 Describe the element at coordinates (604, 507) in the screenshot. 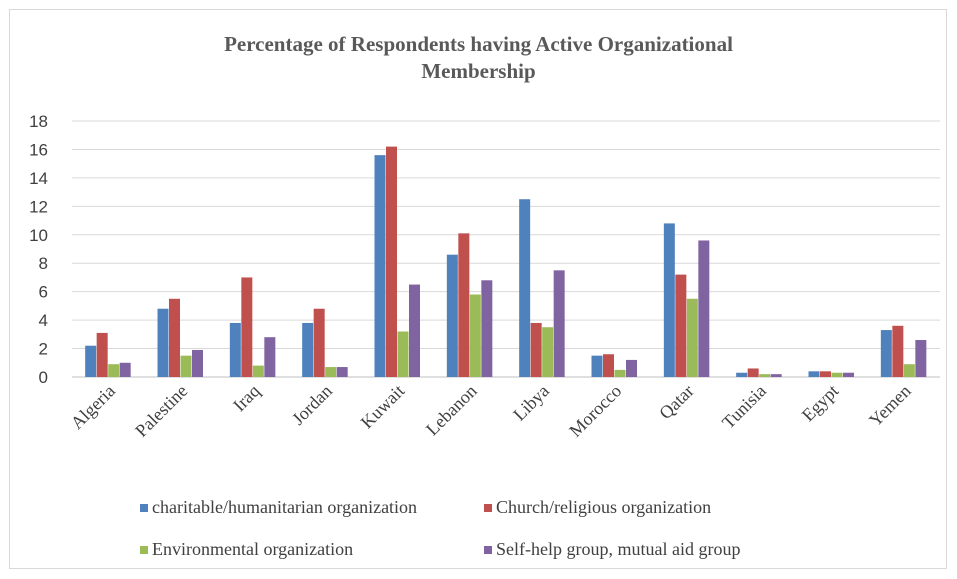

I see `legend-label-religious: Church/religious organization` at that location.